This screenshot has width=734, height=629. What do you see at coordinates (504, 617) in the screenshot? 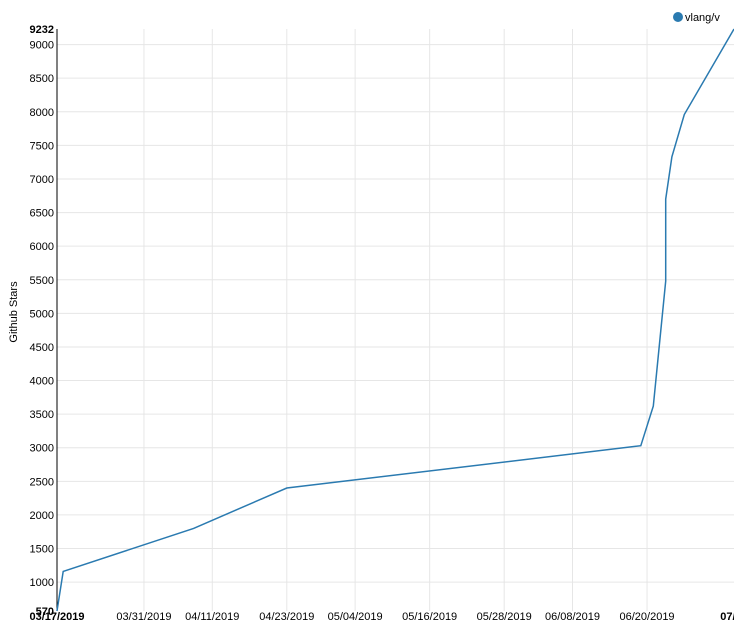
I see `x-tick-label: 05/28/2019` at bounding box center [504, 617].